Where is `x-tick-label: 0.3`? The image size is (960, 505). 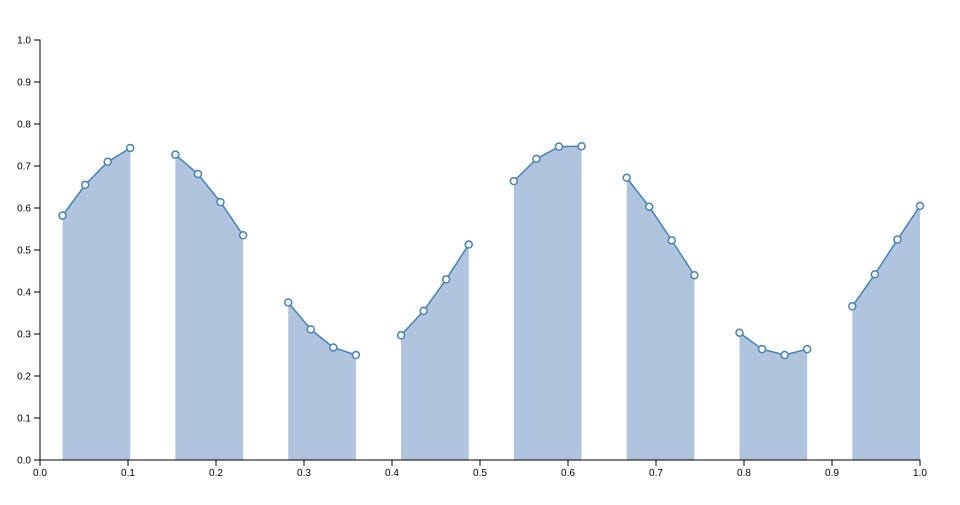 x-tick-label: 0.3 is located at coordinates (304, 473).